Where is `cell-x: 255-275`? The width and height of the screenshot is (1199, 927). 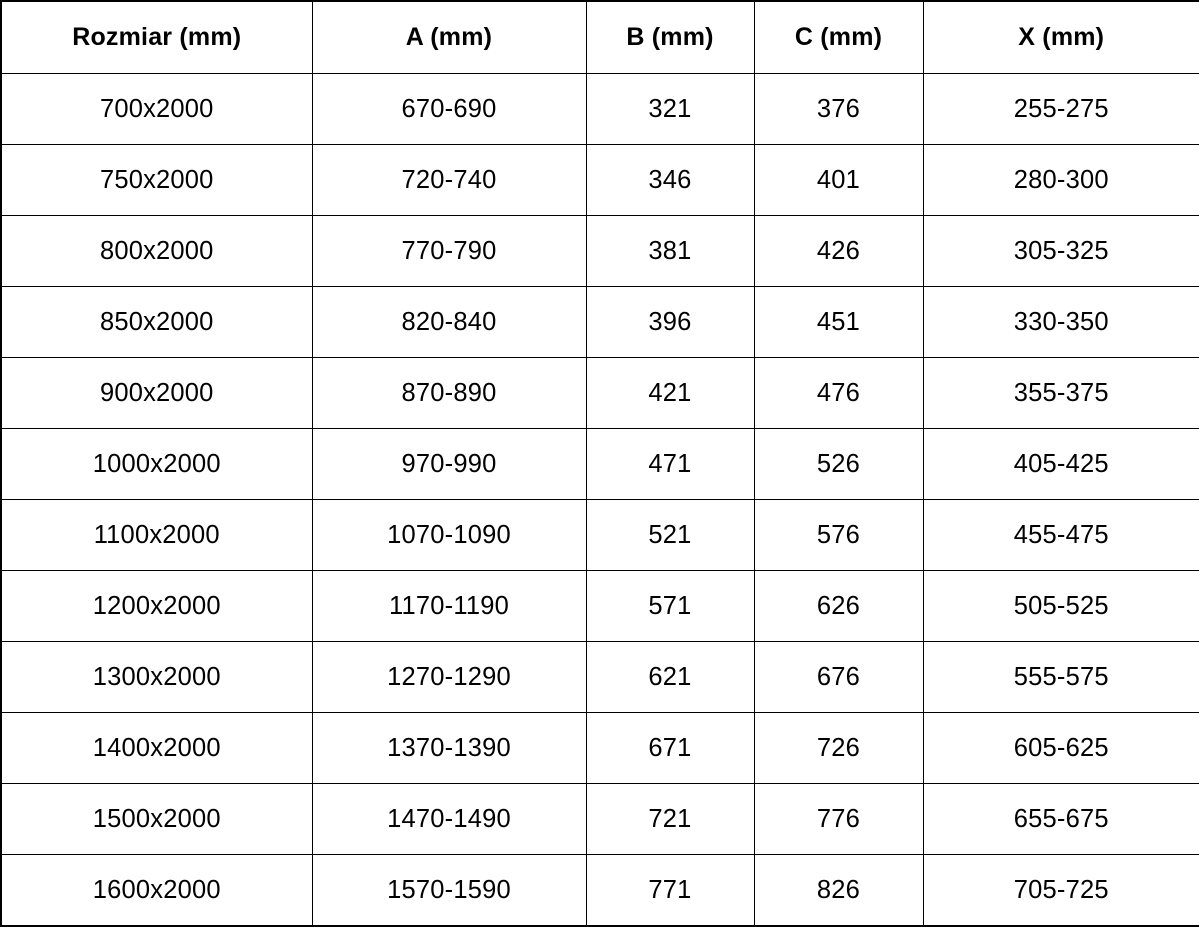 cell-x: 255-275 is located at coordinates (1060, 109).